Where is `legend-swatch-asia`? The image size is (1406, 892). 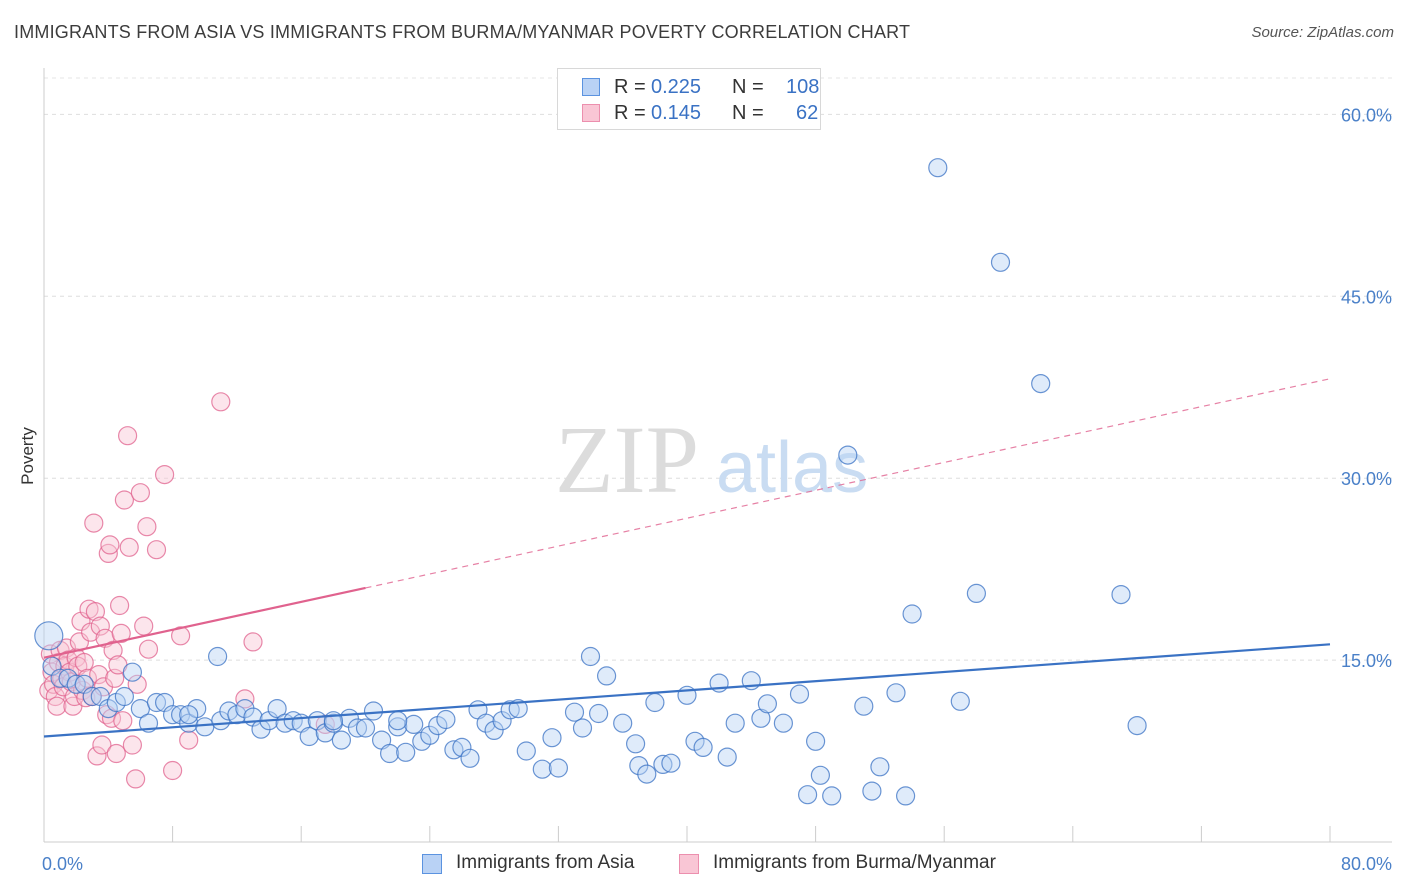 legend-swatch-asia is located at coordinates (432, 864).